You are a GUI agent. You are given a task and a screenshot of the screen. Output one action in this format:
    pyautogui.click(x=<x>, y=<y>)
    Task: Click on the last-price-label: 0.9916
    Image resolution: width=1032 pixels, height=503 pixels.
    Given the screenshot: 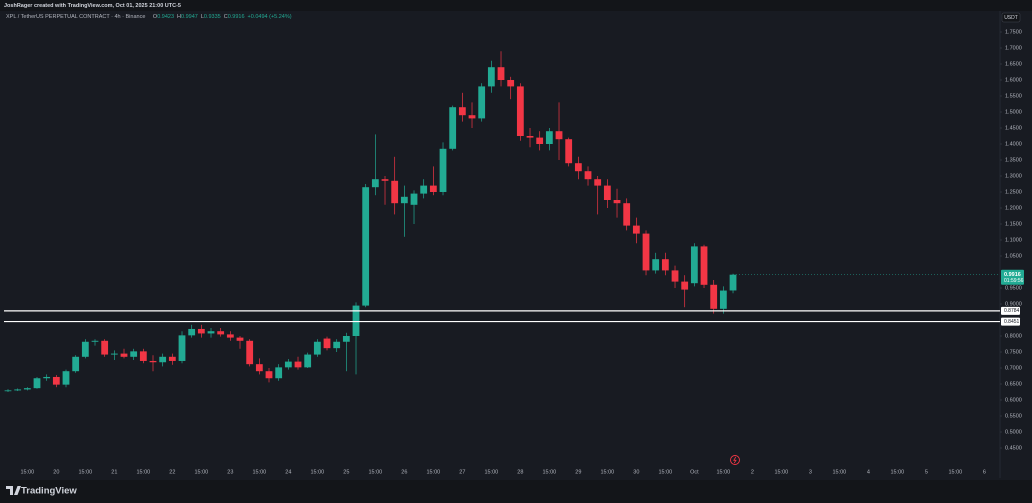 What is the action you would take?
    pyautogui.click(x=1012, y=275)
    